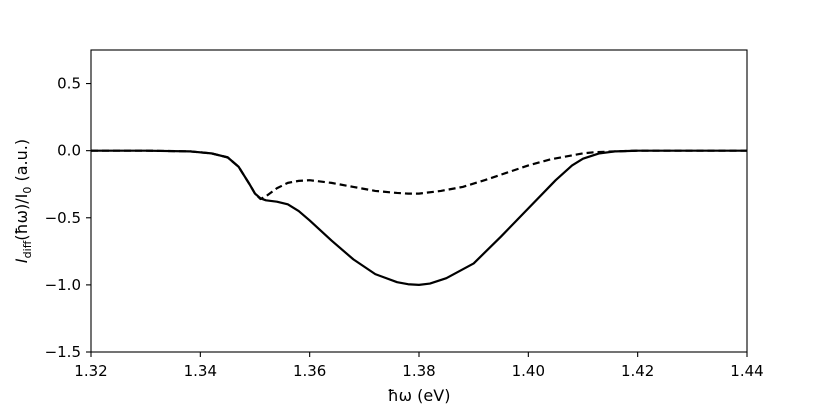 This screenshot has height=415, width=830. What do you see at coordinates (419, 175) in the screenshot?
I see `series-line-dashed` at bounding box center [419, 175].